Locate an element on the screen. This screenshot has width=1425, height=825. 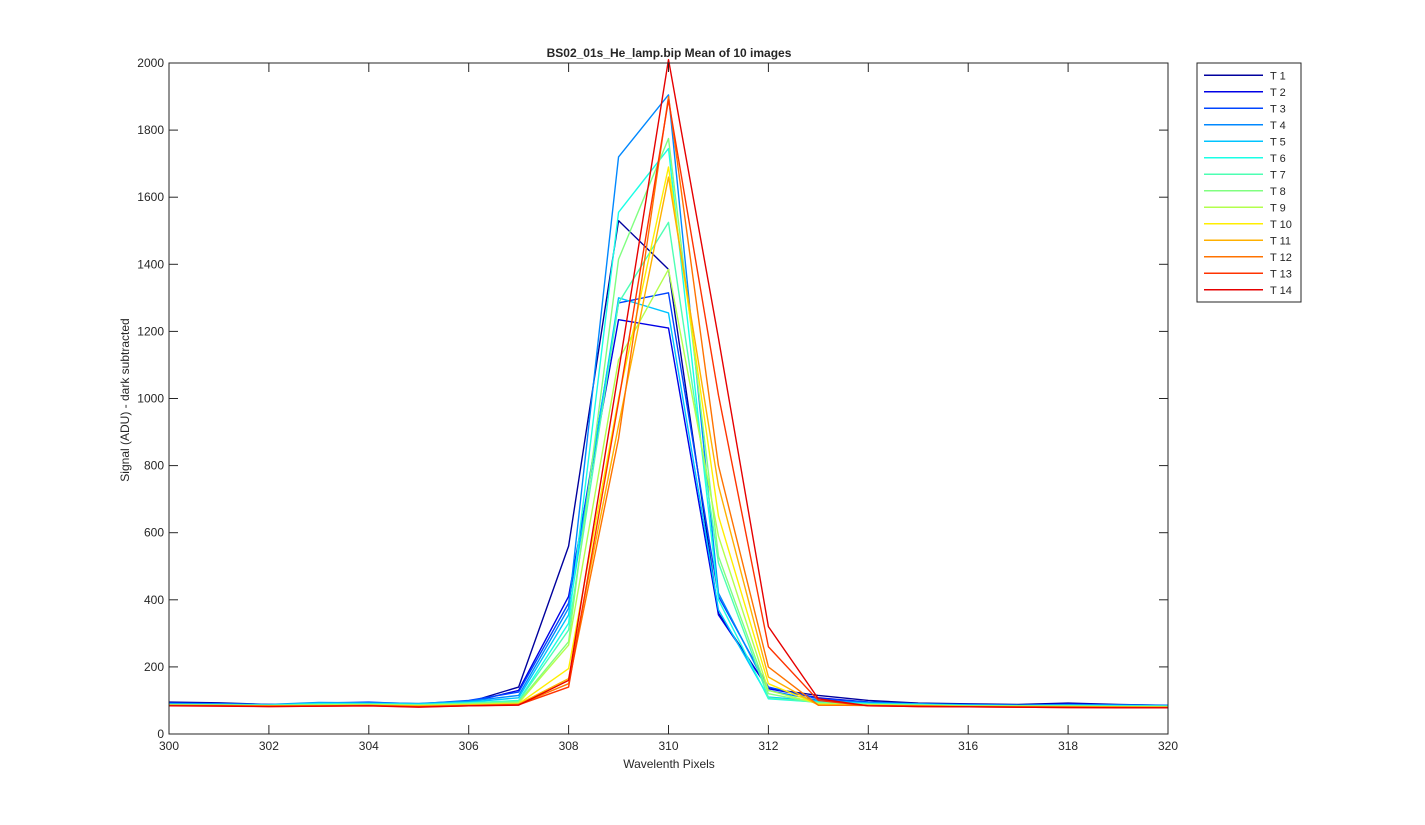
chart-title: BS02_01s_He_lamp.bip Mean of 10 images is located at coordinates (669, 53).